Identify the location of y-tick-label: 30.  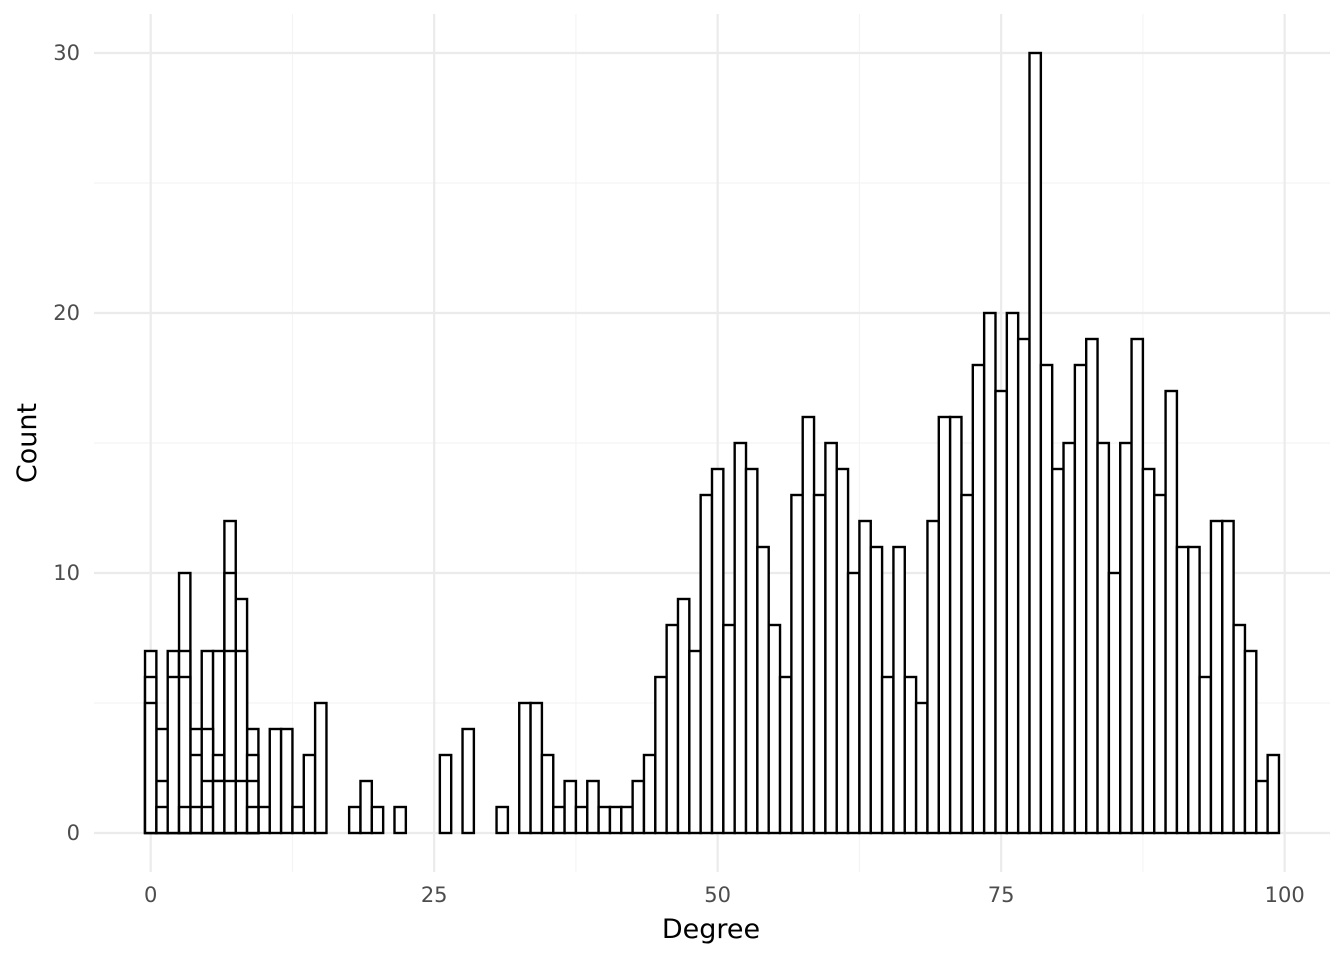
(66, 53).